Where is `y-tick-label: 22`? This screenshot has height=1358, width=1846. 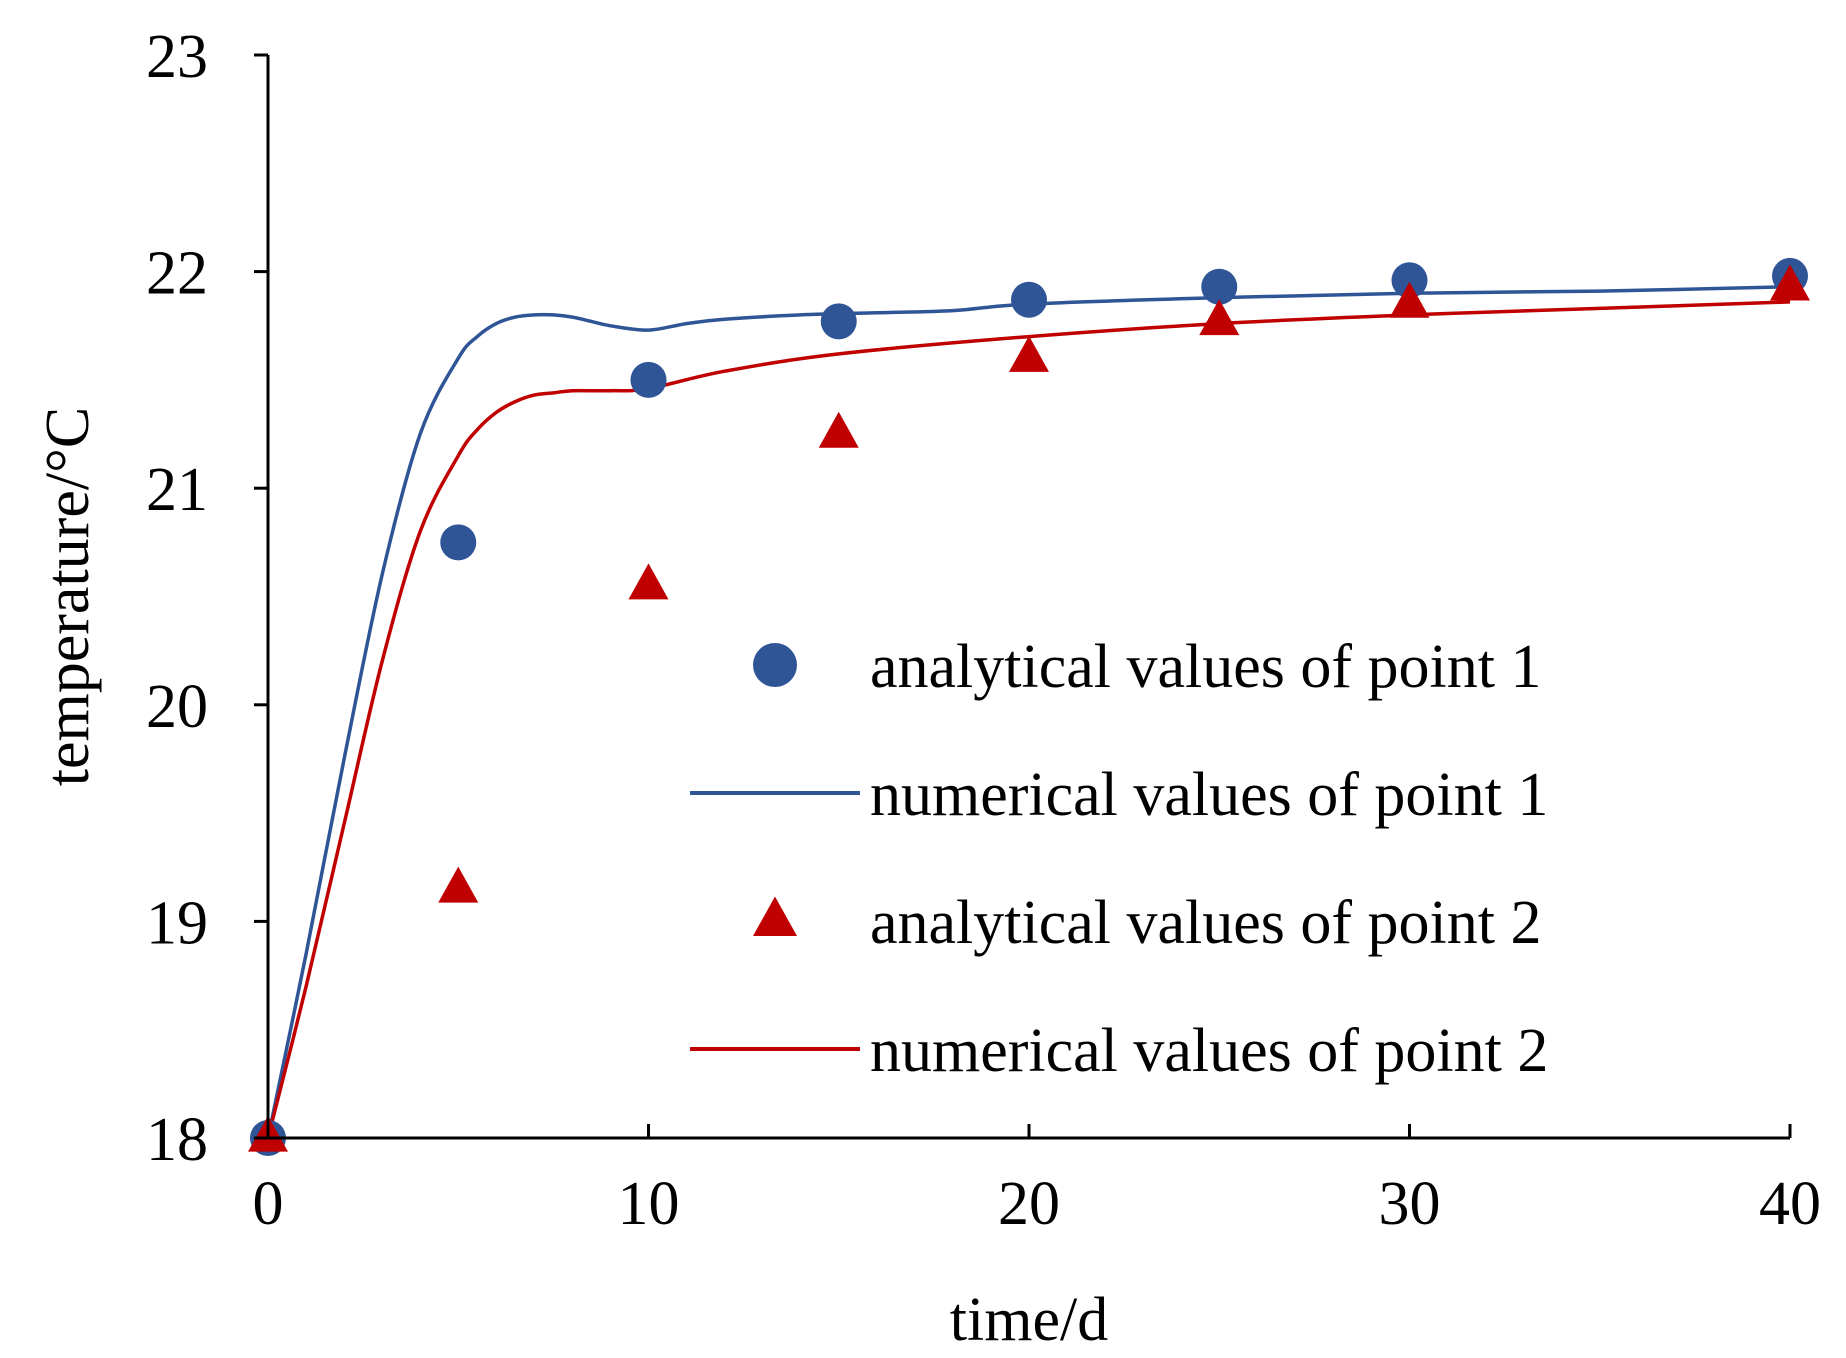 y-tick-label: 22 is located at coordinates (177, 274).